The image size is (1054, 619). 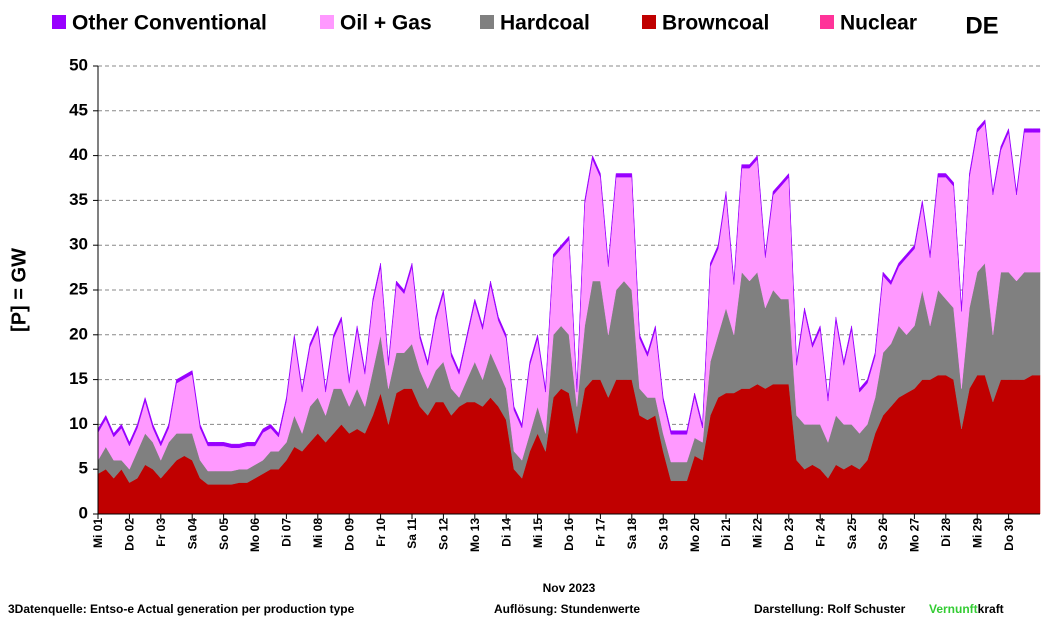 What do you see at coordinates (381, 532) in the screenshot?
I see `x-tick-label: Fr 10` at bounding box center [381, 532].